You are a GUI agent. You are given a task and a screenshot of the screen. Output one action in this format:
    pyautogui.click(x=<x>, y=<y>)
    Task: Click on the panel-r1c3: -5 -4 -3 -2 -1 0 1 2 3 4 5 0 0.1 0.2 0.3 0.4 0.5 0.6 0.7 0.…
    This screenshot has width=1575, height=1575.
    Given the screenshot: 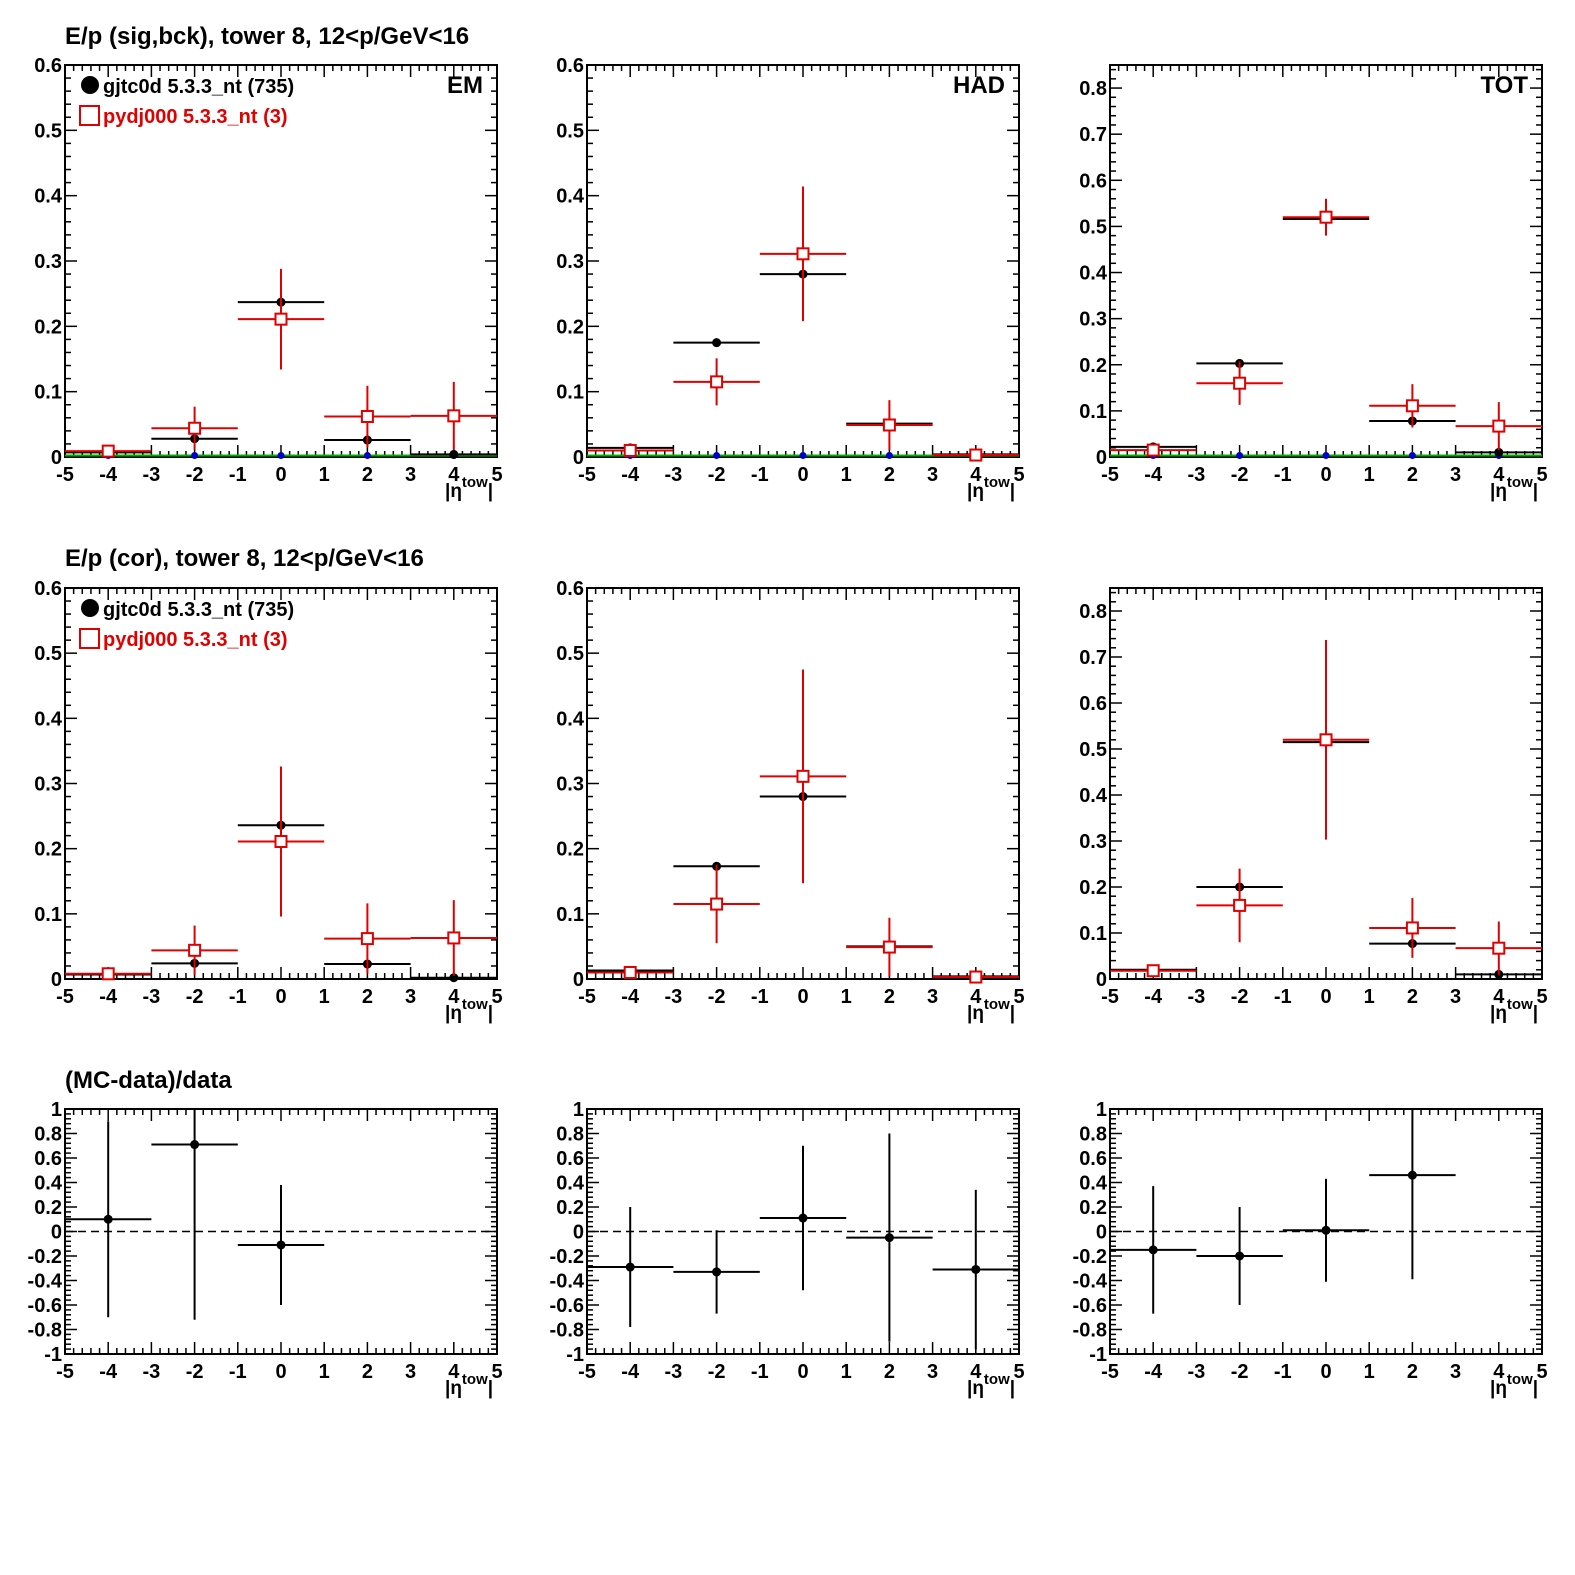 What is the action you would take?
    pyautogui.click(x=1313, y=283)
    